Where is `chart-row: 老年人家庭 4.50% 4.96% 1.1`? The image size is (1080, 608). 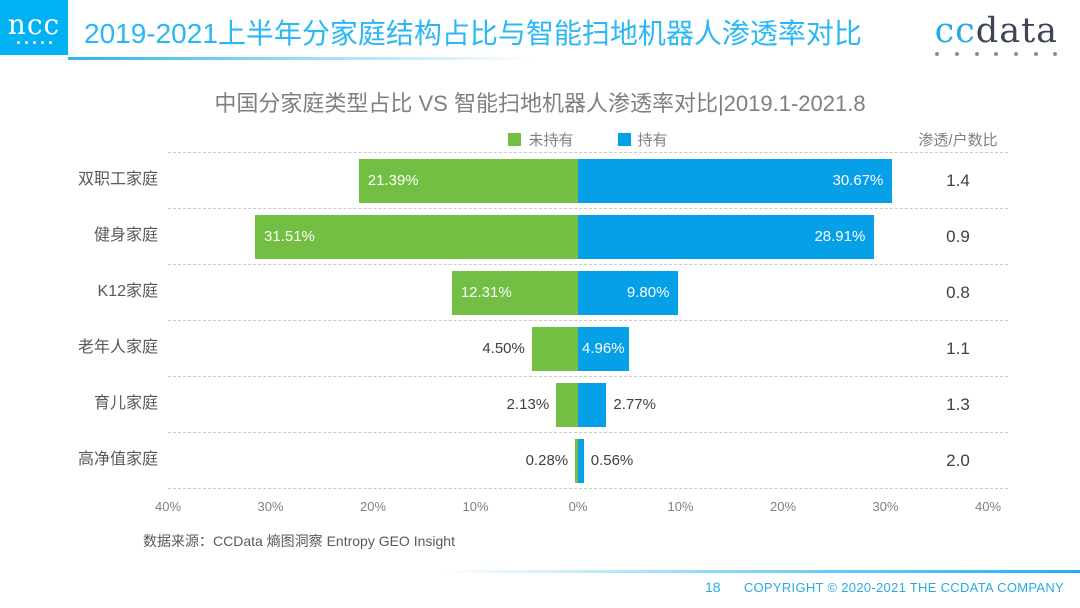 chart-row: 老年人家庭 4.50% 4.96% 1.1 is located at coordinates (540, 348).